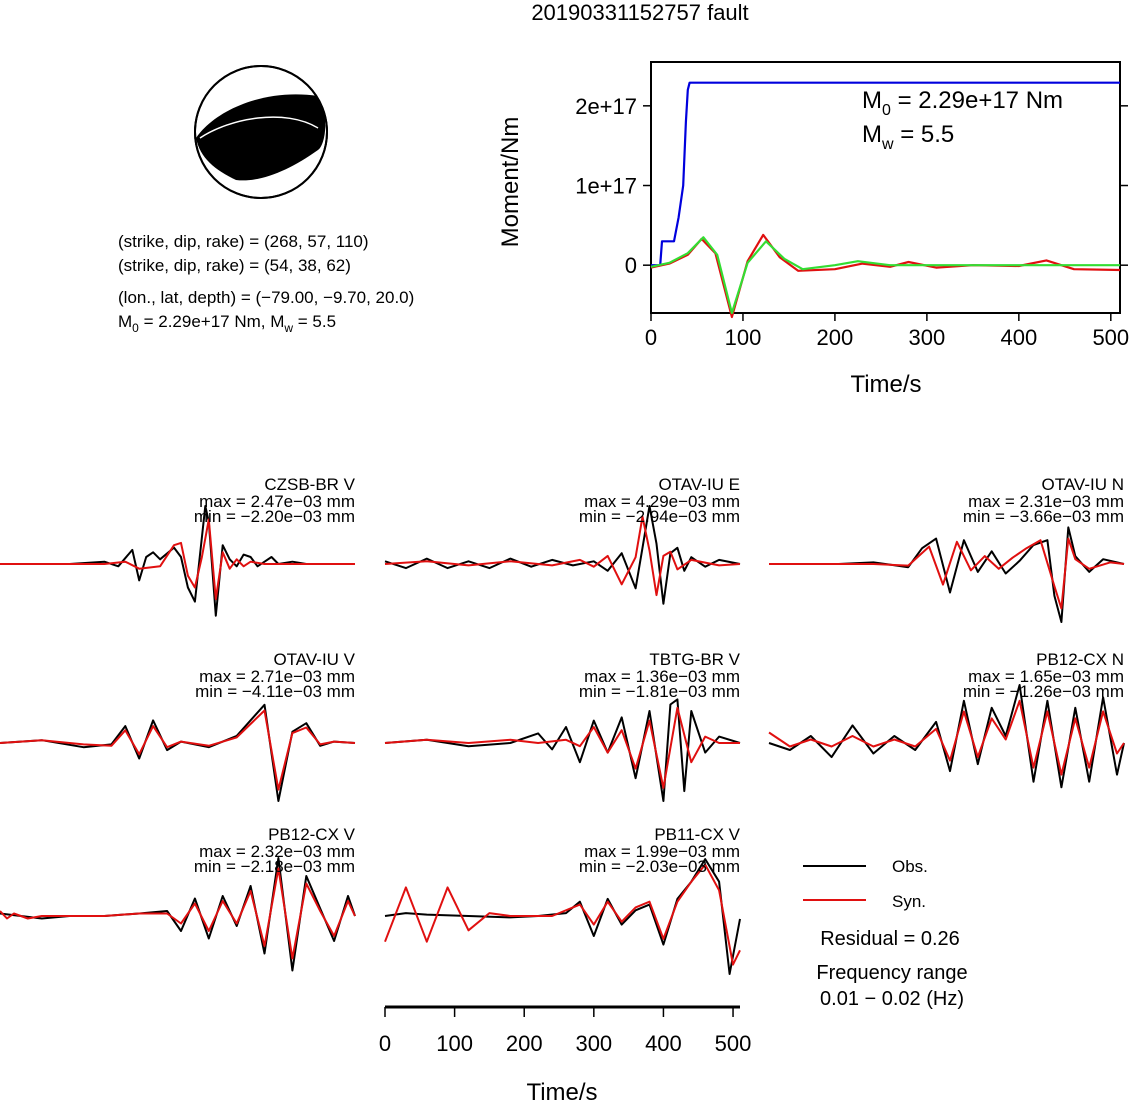  What do you see at coordinates (662, 676) in the screenshot?
I see `max-amplitude-label: max = 1.36e−03 mm` at bounding box center [662, 676].